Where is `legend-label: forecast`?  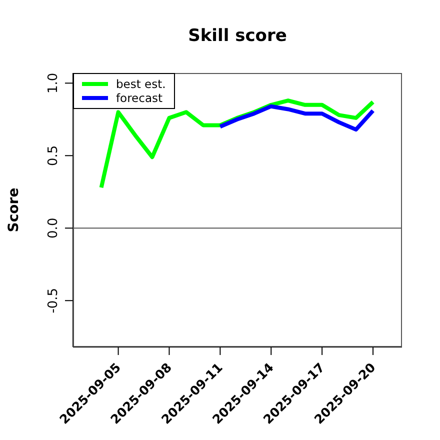
legend-label: forecast is located at coordinates (139, 98).